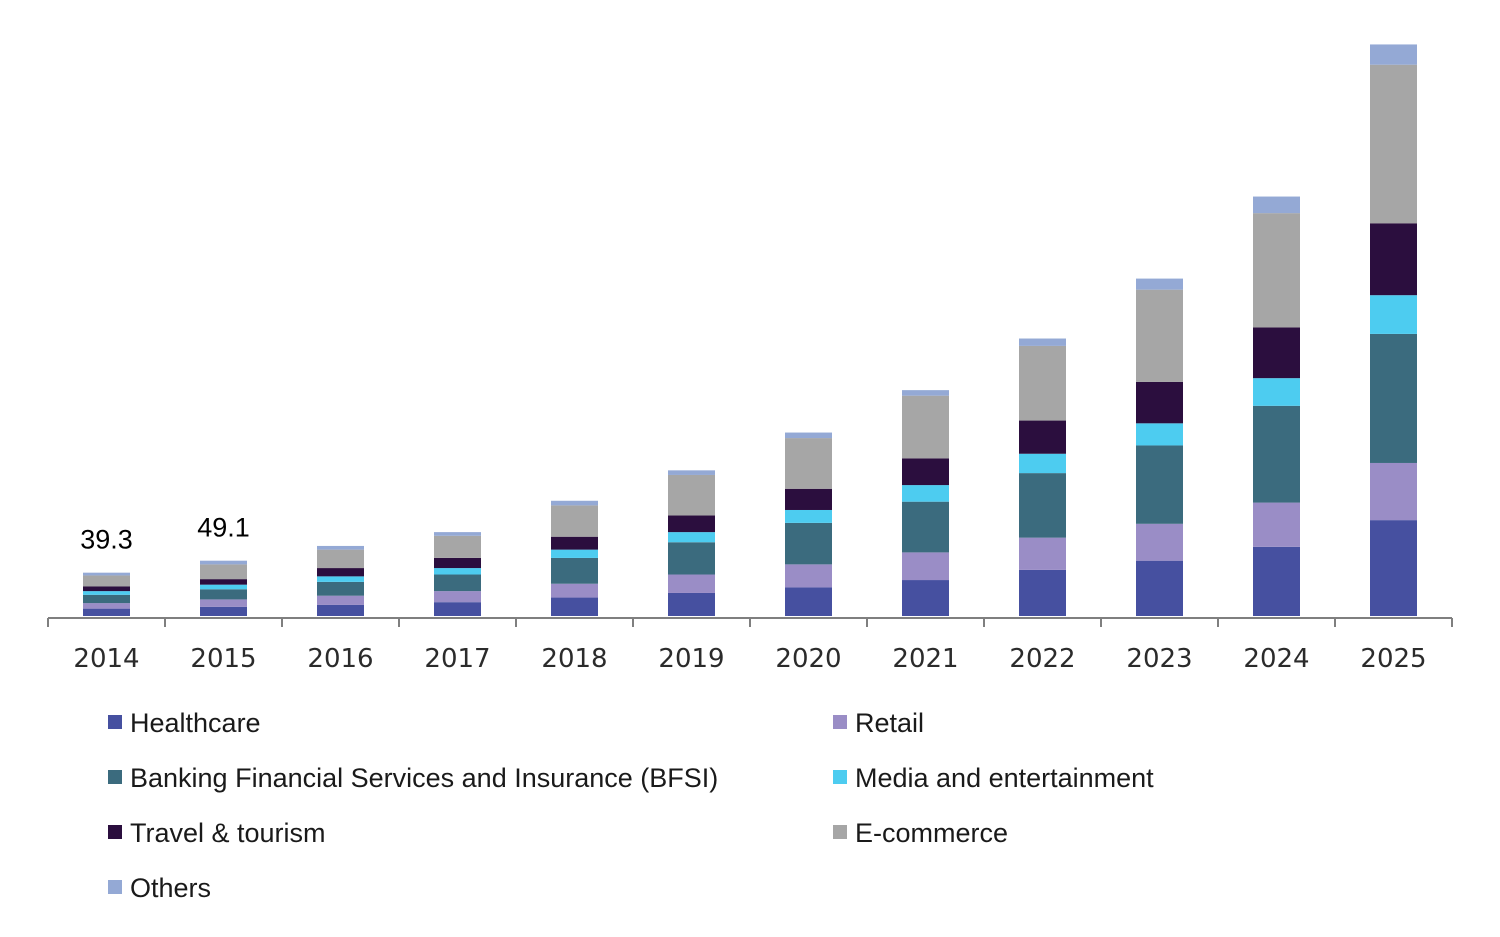 This screenshot has width=1500, height=937. What do you see at coordinates (878, 723) in the screenshot?
I see `legend-item-retail: Retail` at bounding box center [878, 723].